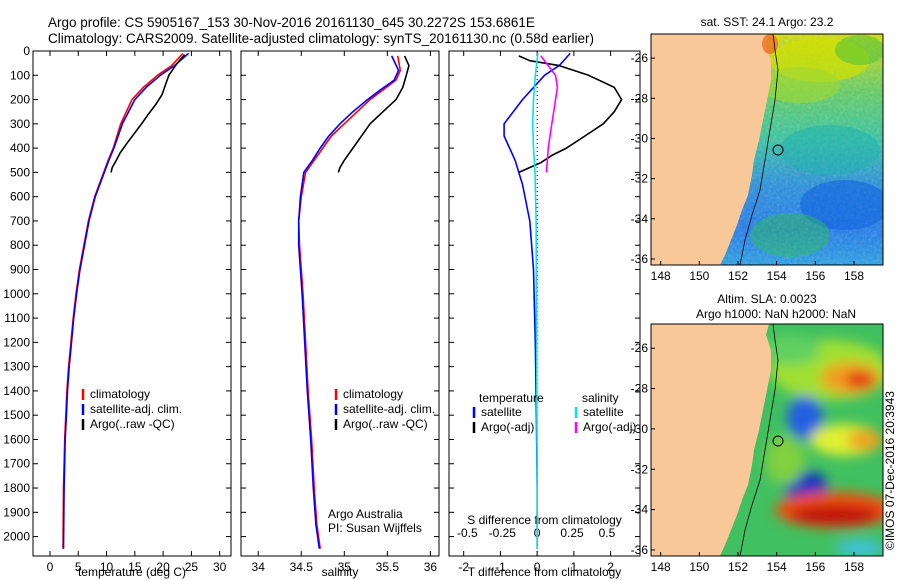 The image size is (900, 580). I want to click on sla-map-frame, so click(767, 440).